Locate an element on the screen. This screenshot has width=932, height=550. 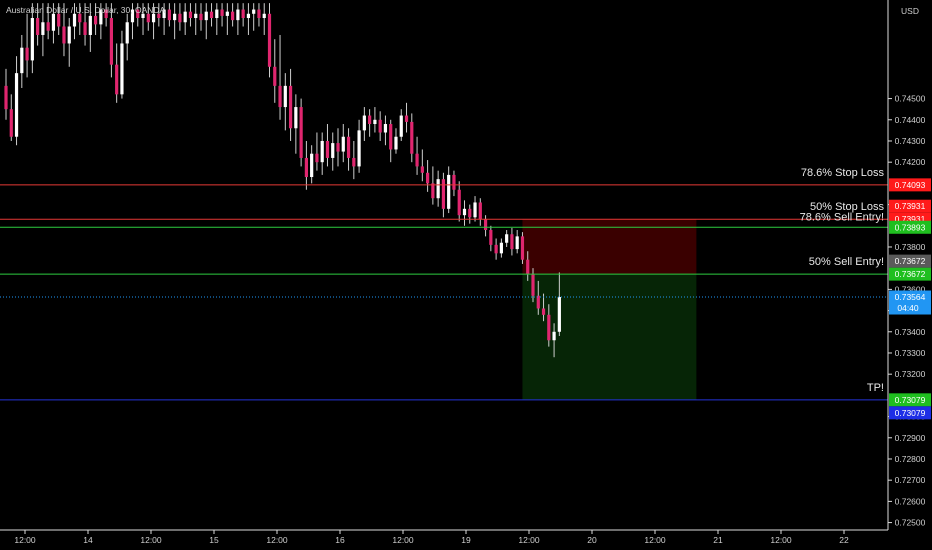
level-name: 78.6% Sell Entry! is located at coordinates (842, 217).